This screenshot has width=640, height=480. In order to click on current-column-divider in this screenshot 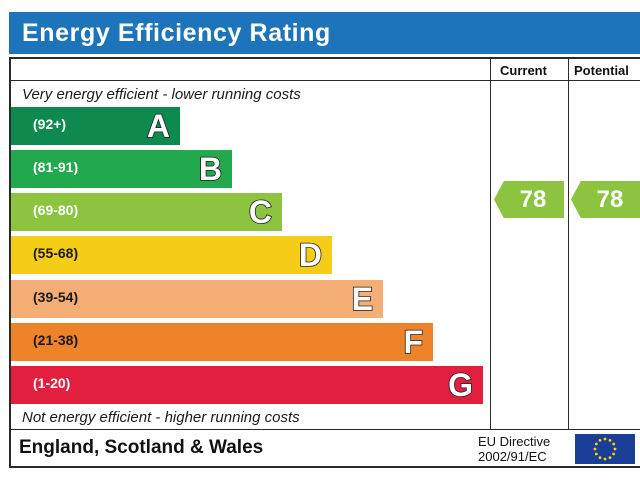, I will do `click(490, 243)`.